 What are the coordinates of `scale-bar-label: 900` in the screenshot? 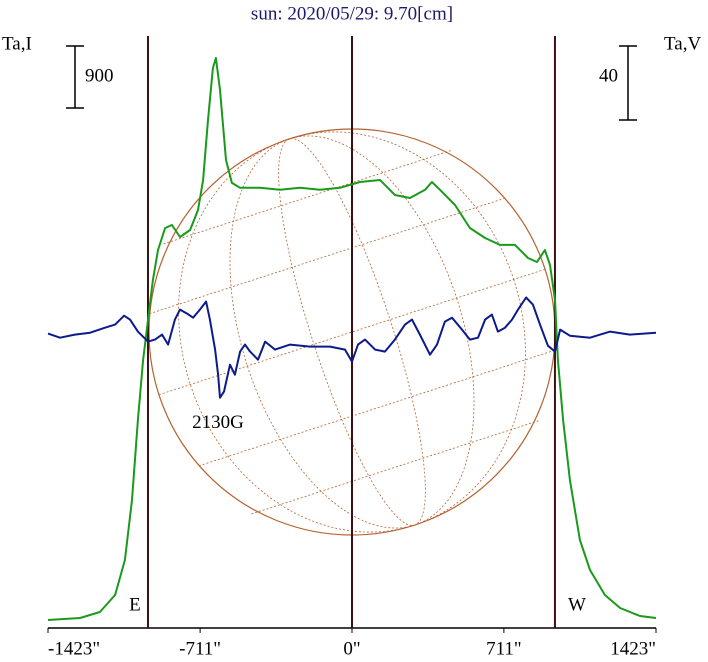 It's located at (99, 75).